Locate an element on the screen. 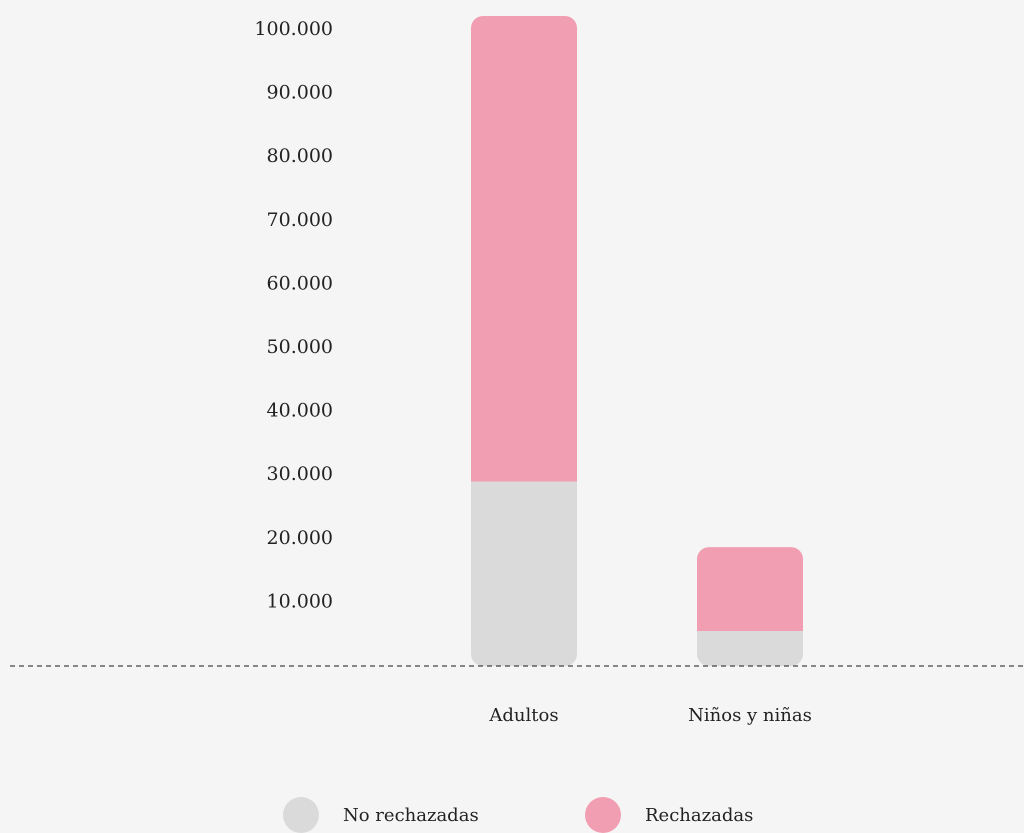 The width and height of the screenshot is (1024, 833). legend-item: No rechazadas is located at coordinates (381, 815).